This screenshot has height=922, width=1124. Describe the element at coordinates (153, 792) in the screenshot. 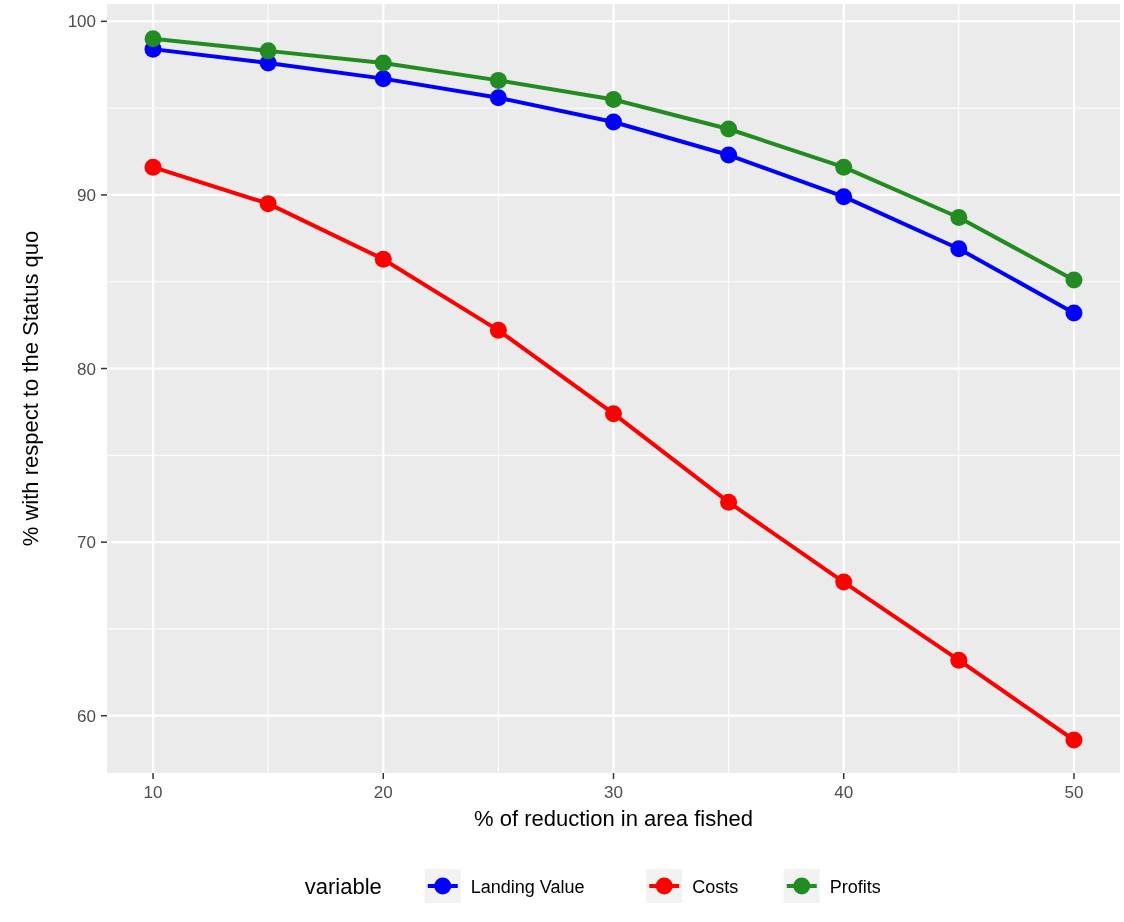

I see `x-tick-label: 10` at that location.